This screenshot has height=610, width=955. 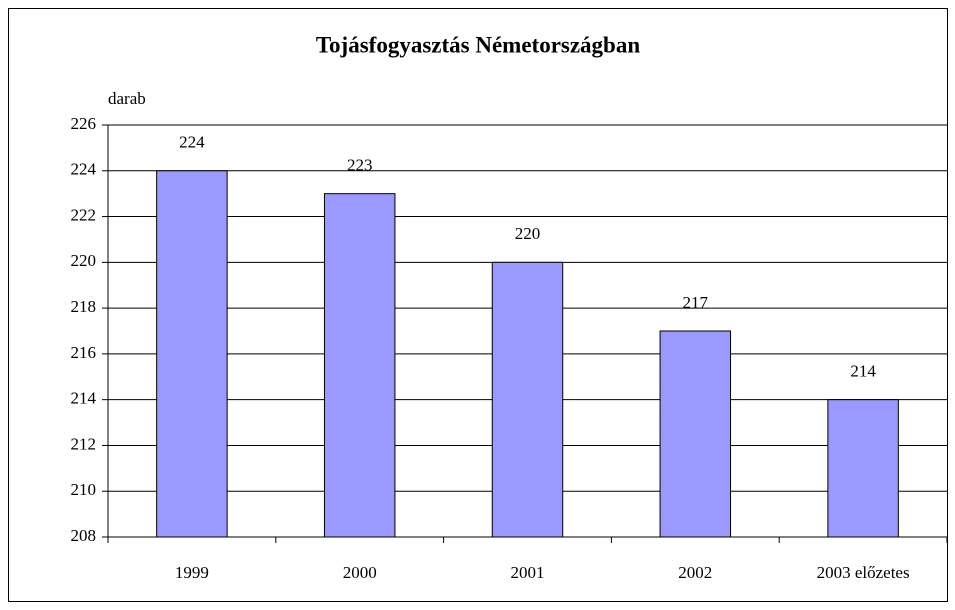 I want to click on y-tick-label: 222, so click(x=84, y=214).